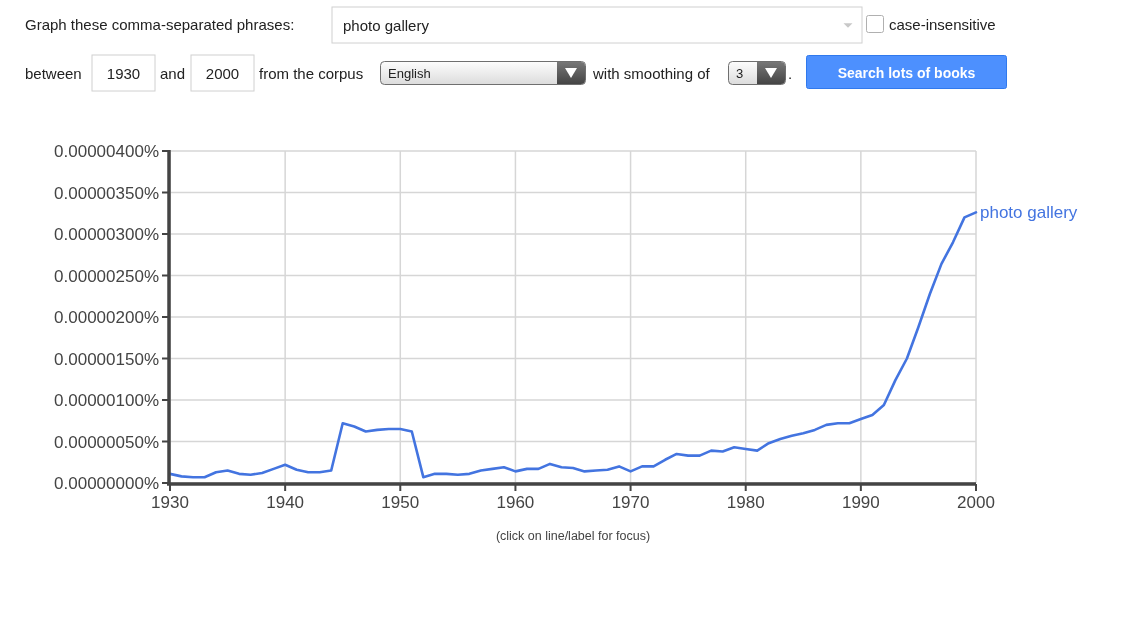 Image resolution: width=1136 pixels, height=640 pixels. I want to click on text: photo gallery, so click(386, 25).